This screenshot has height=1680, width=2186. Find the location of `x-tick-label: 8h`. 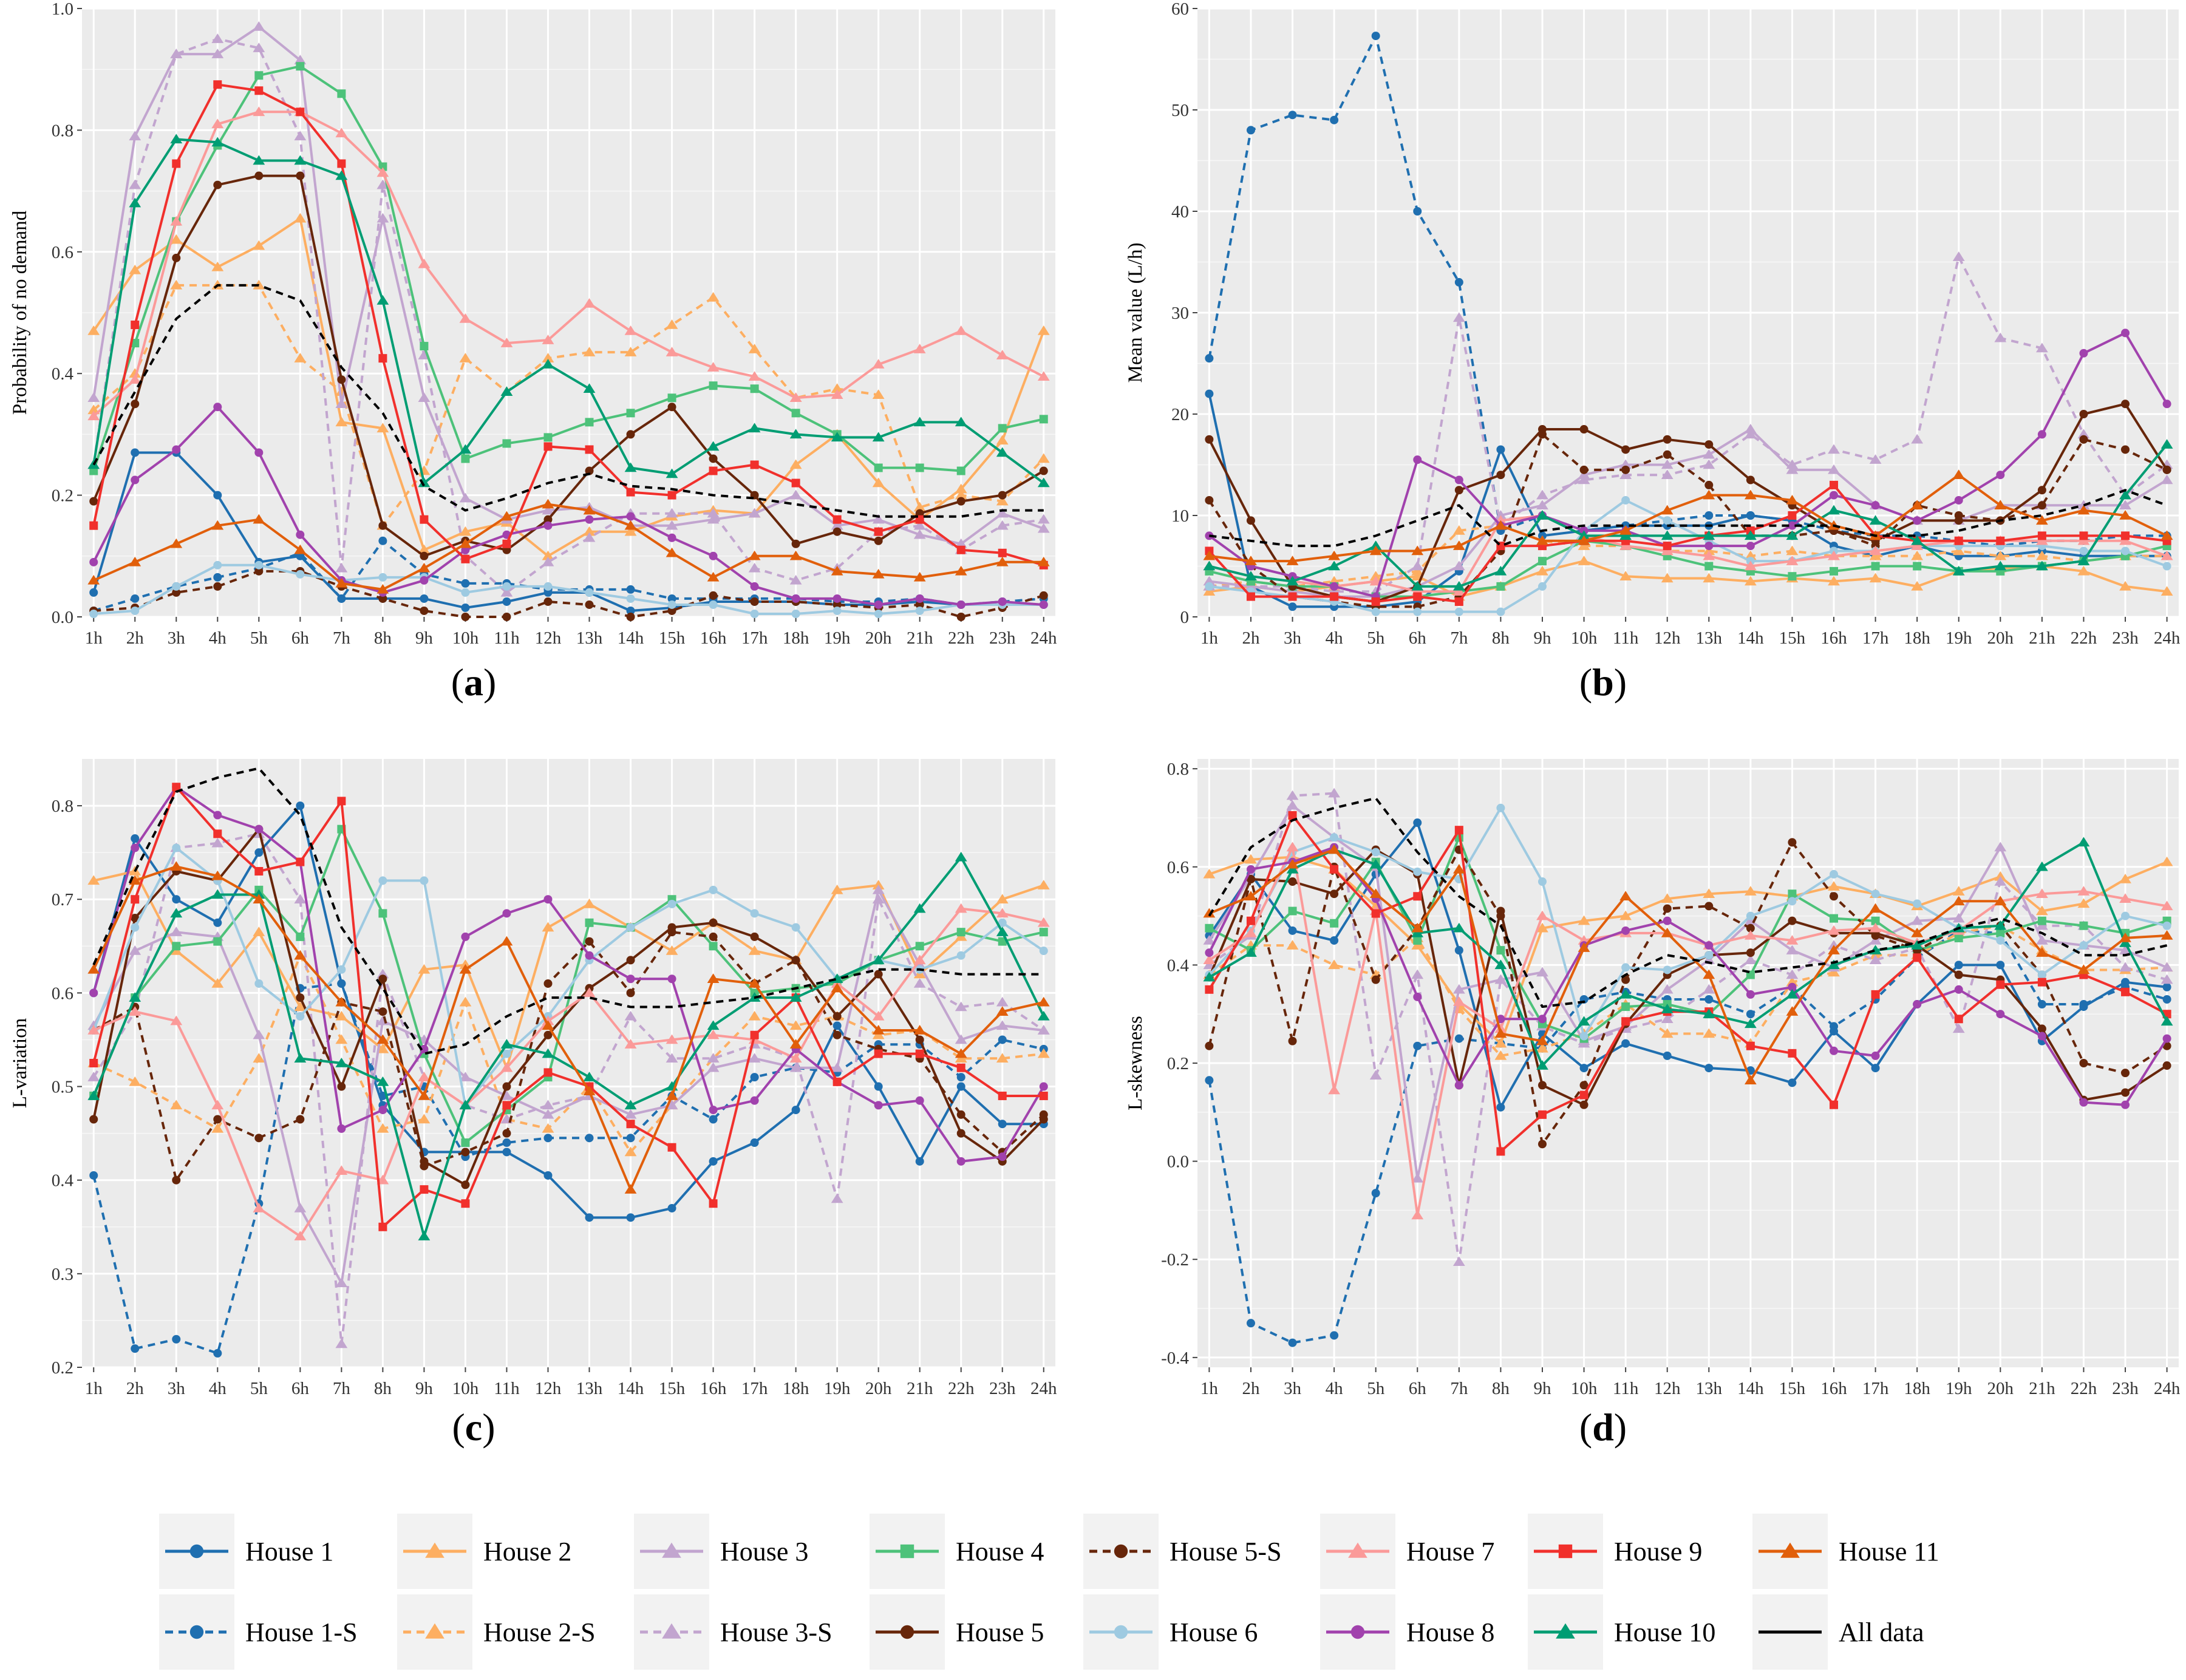

x-tick-label: 8h is located at coordinates (383, 1388).